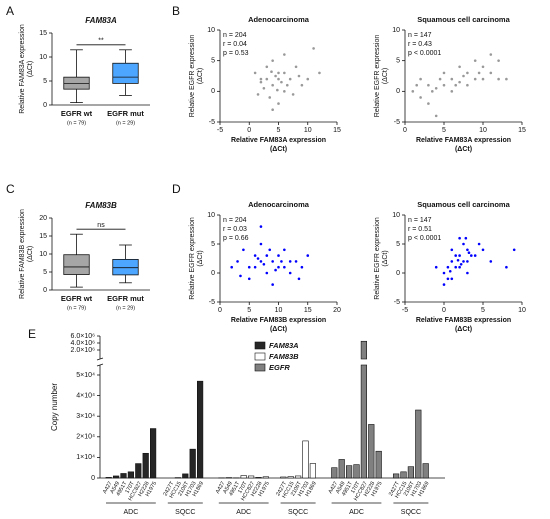 This screenshot has width=550, height=519. Describe the element at coordinates (76, 123) in the screenshot. I see `n-label: (n = 79)` at that location.